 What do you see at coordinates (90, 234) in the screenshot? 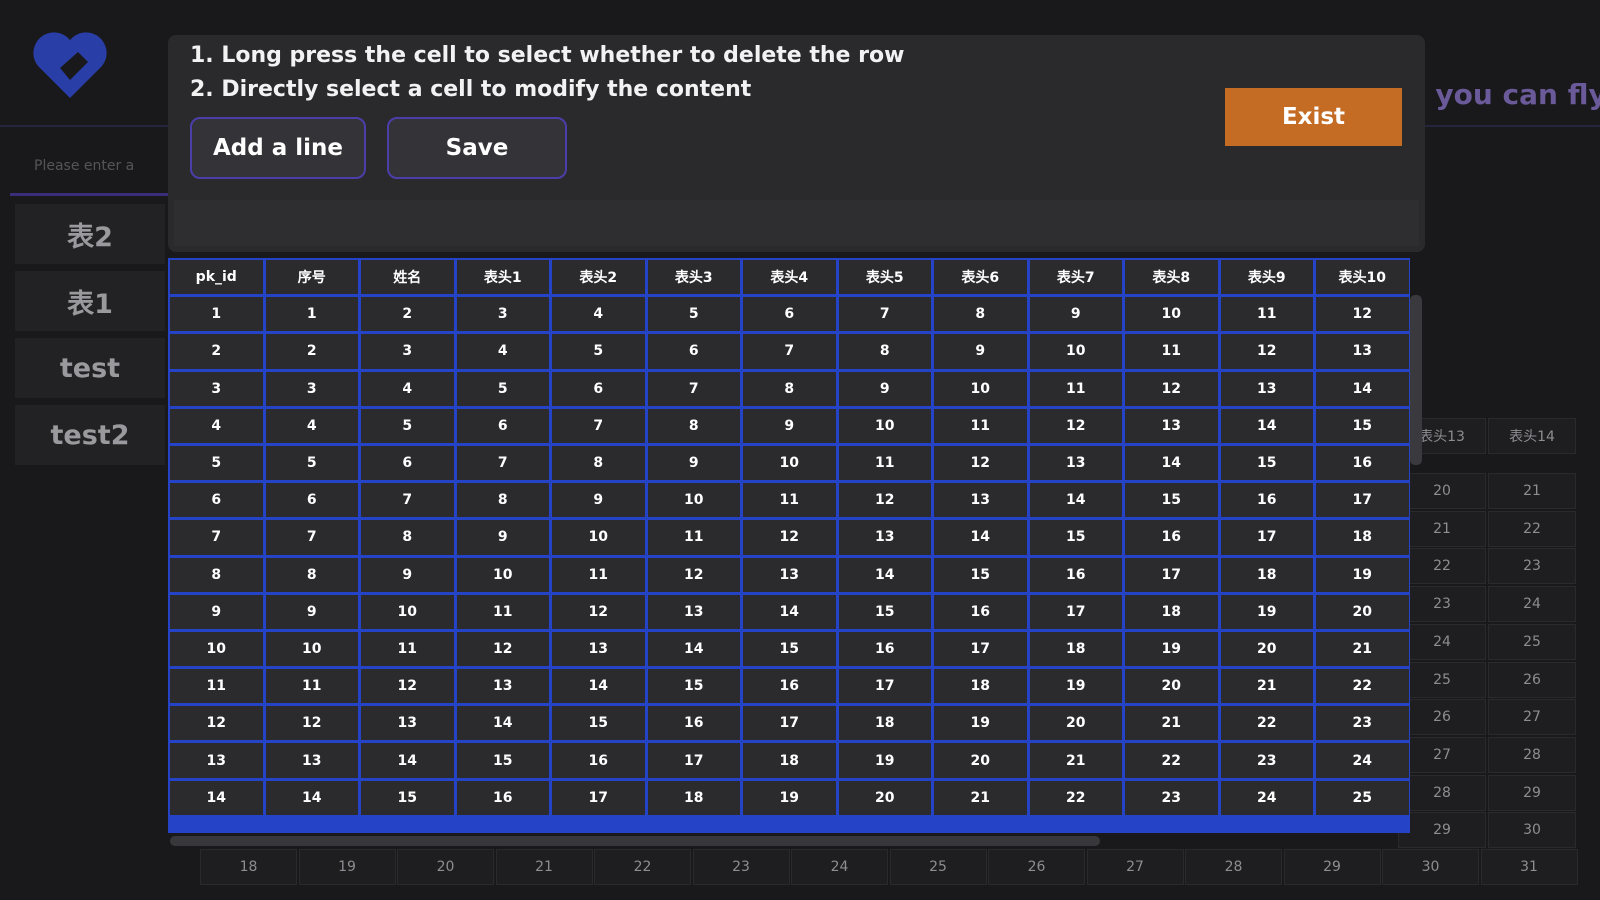
I see `table-tab: 表2` at bounding box center [90, 234].